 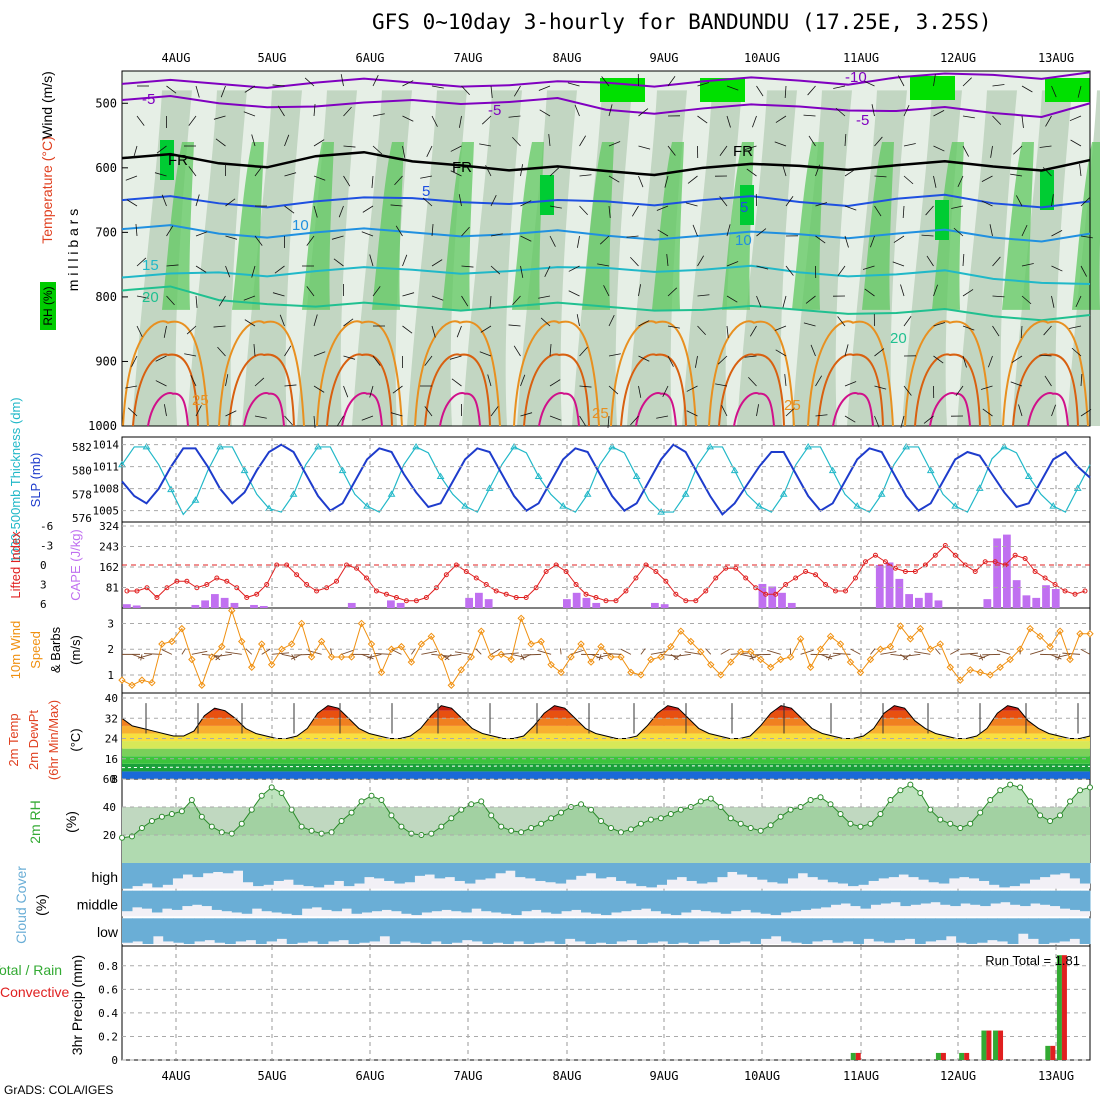 What do you see at coordinates (600, 413) in the screenshot?
I see `contour-label: 25` at bounding box center [600, 413].